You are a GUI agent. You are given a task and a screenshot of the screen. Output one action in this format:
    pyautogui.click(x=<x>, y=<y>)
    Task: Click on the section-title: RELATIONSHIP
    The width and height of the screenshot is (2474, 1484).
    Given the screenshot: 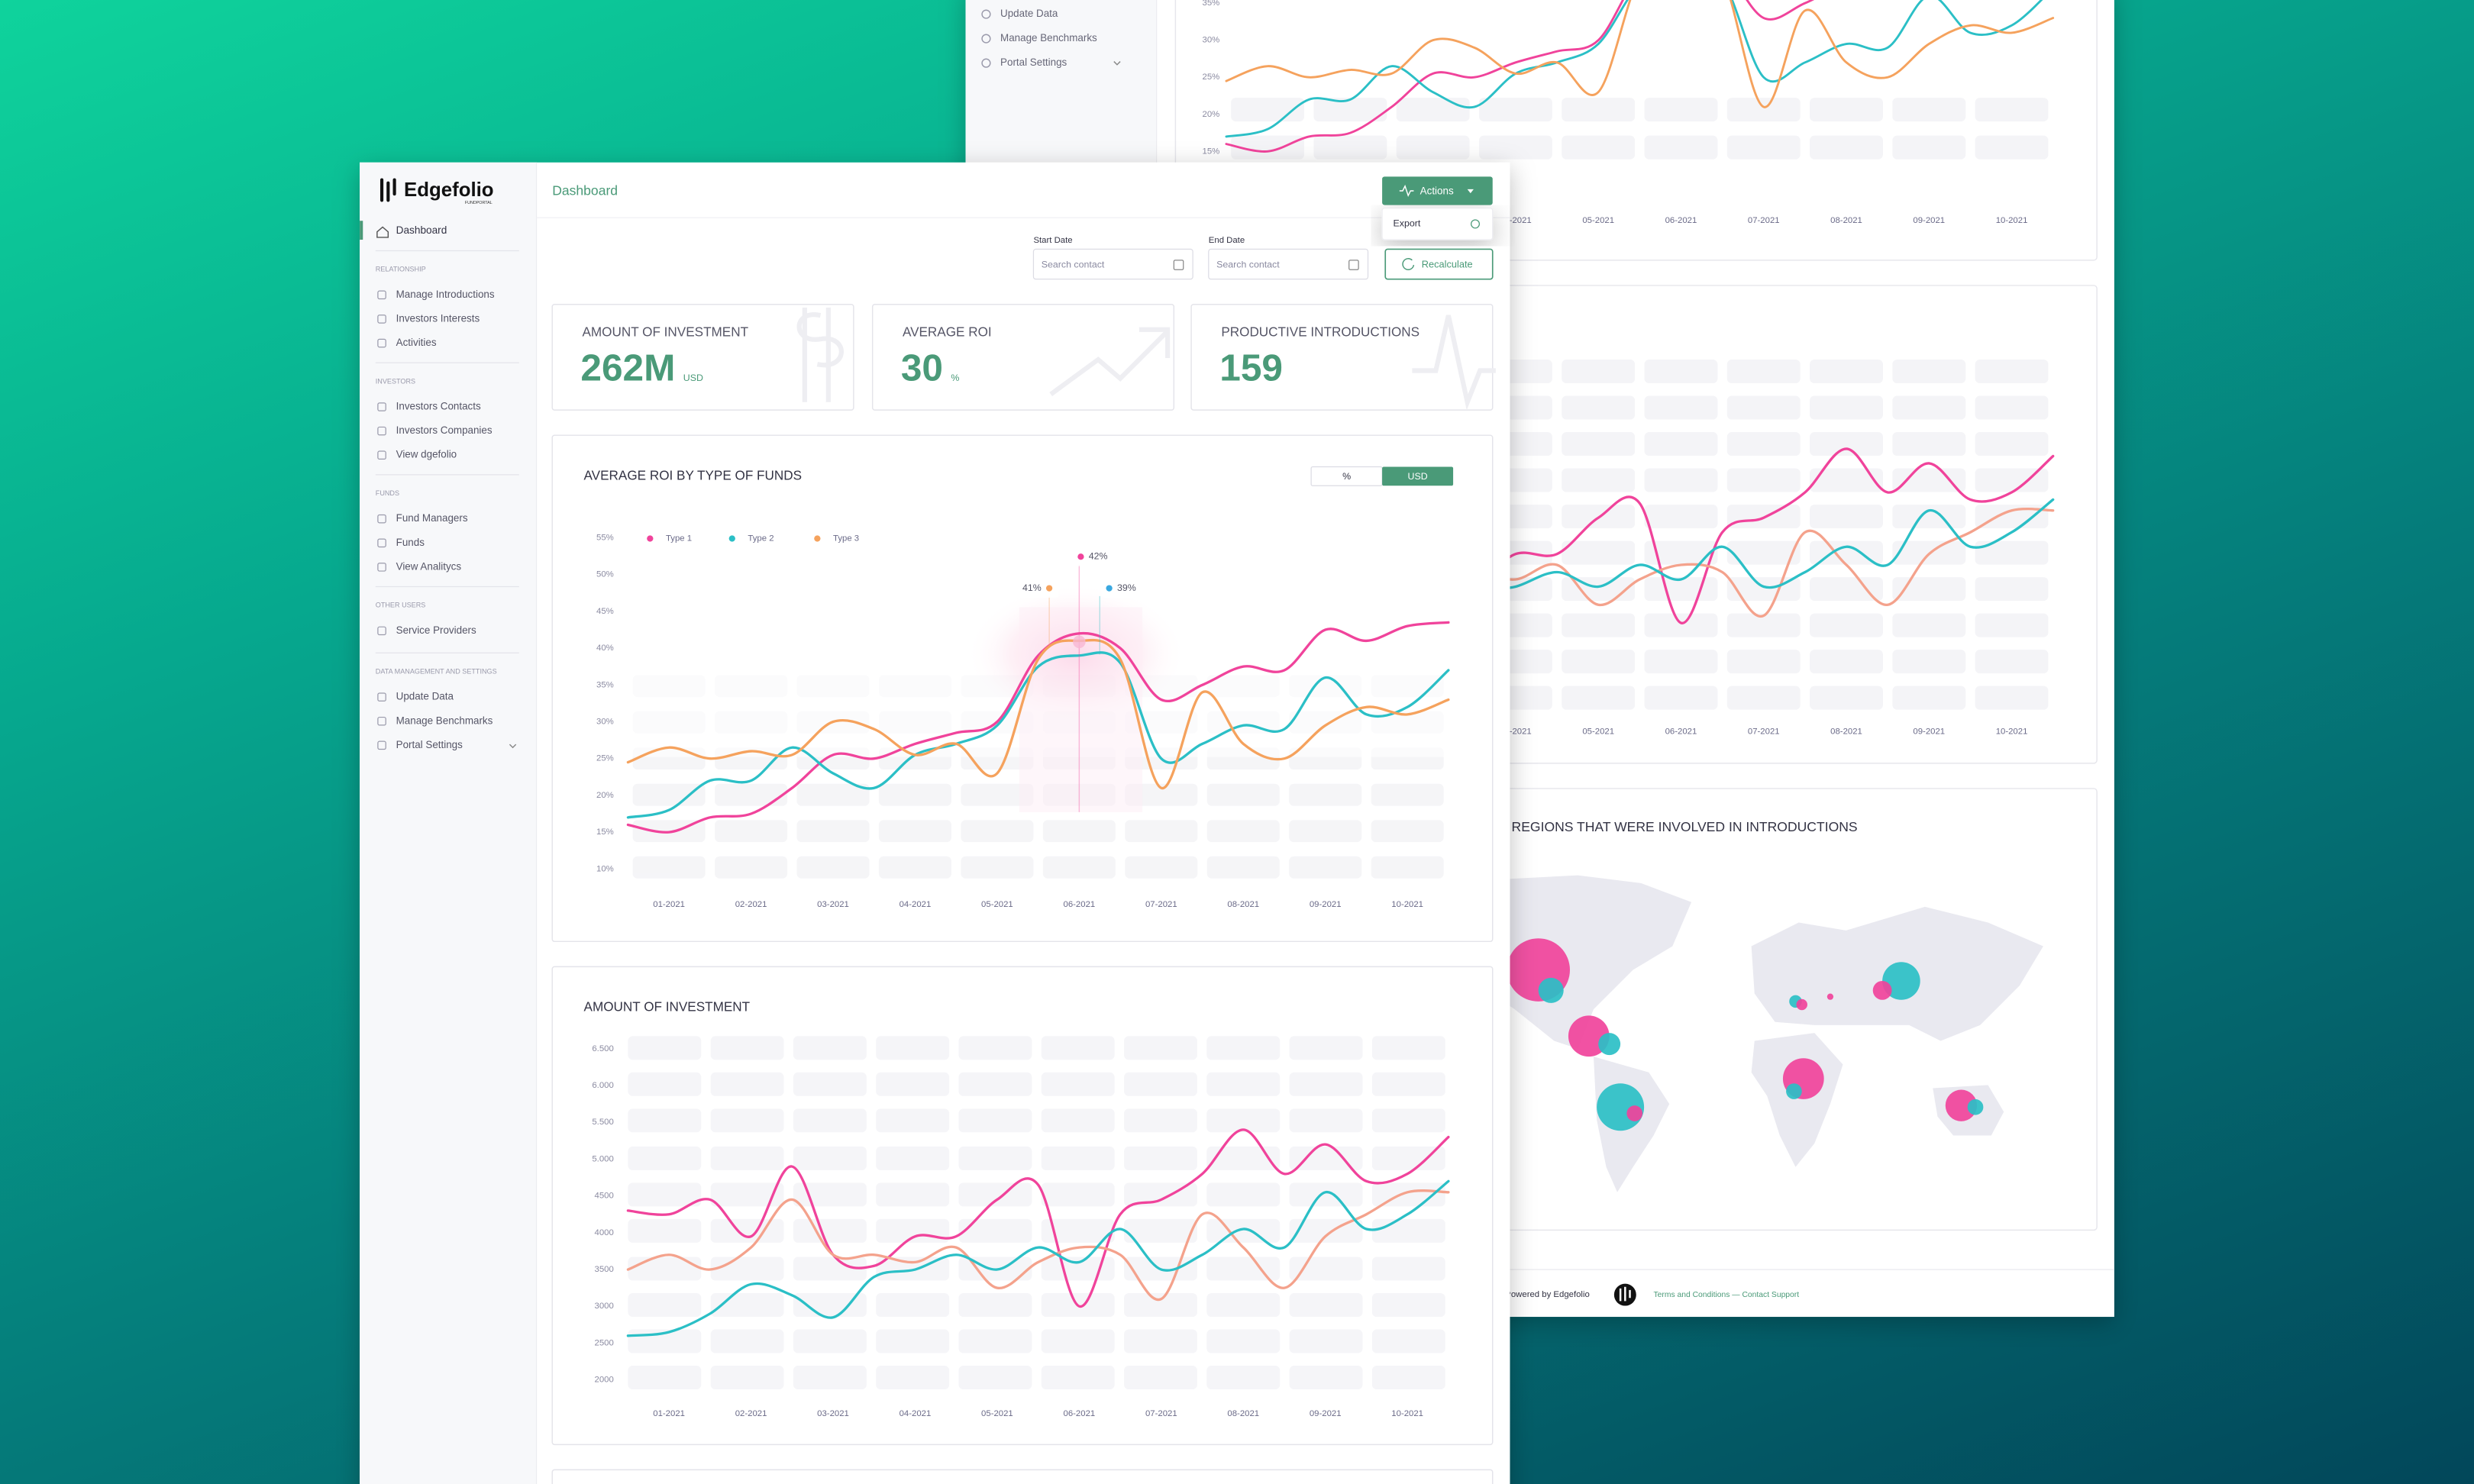 What is the action you would take?
    pyautogui.click(x=401, y=269)
    